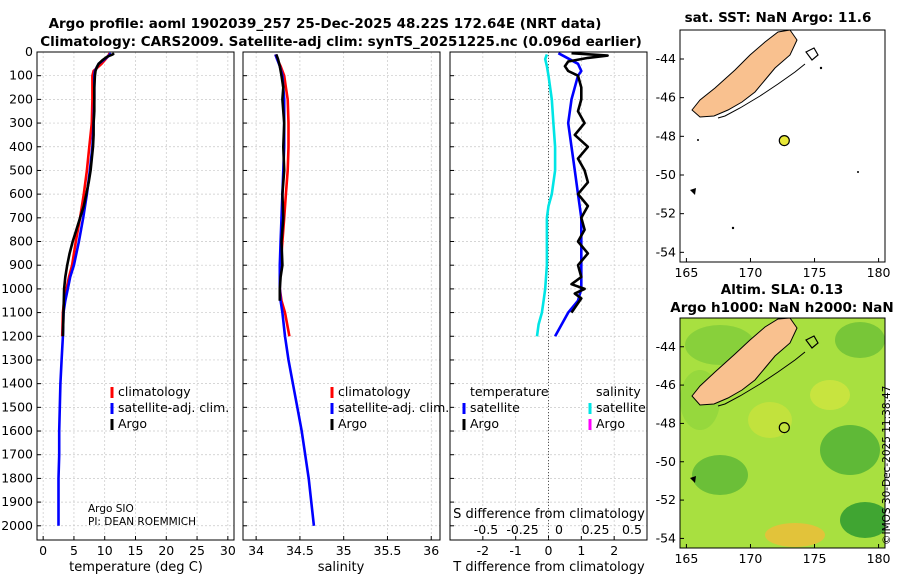 The image size is (900, 580). What do you see at coordinates (111, 509) in the screenshot?
I see `annotation-argo-sio: Argo SIO` at bounding box center [111, 509].